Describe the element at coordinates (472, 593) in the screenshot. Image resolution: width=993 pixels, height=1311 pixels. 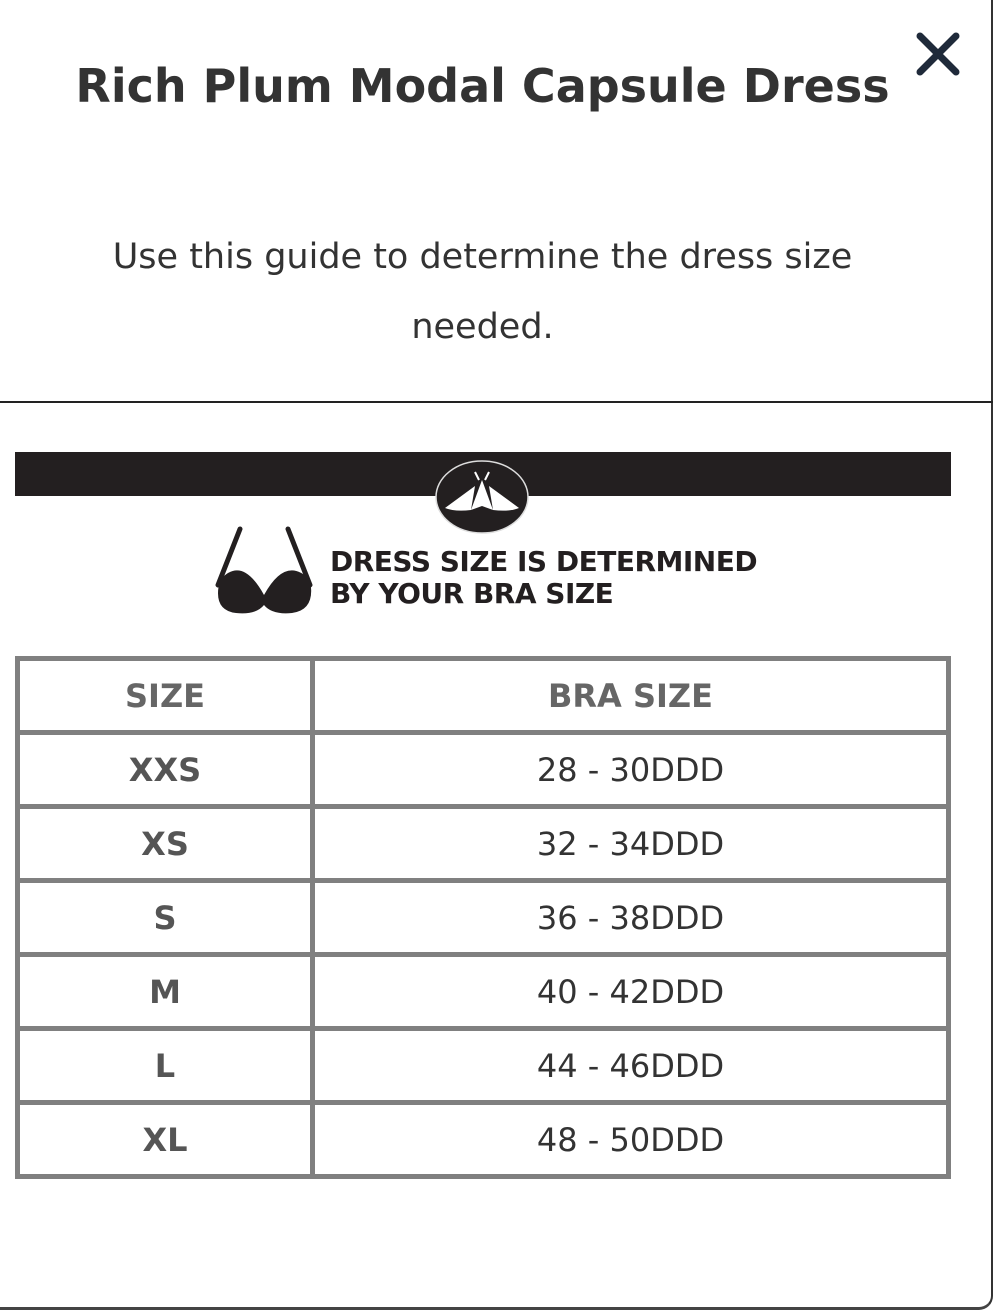
I see `banner-text-line2: BY YOUR BRA SIZE` at that location.